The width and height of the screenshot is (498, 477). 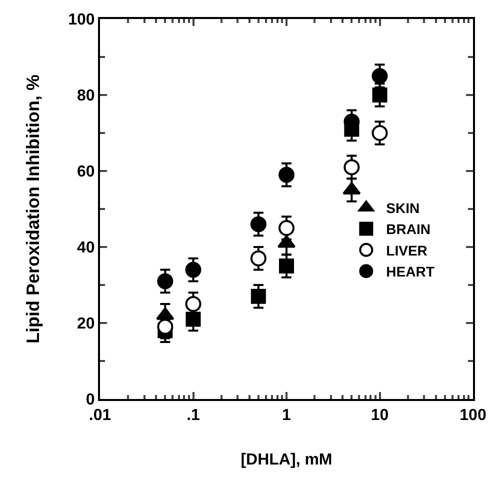 What do you see at coordinates (403, 208) in the screenshot?
I see `legend-label: SKIN` at bounding box center [403, 208].